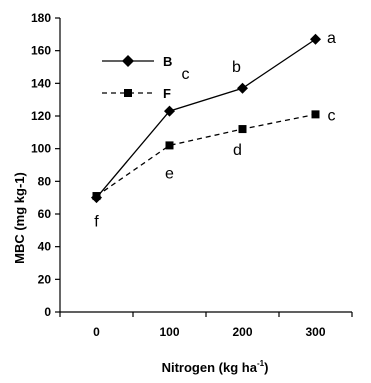 This screenshot has height=383, width=371. I want to click on significance-letter: d, so click(237, 150).